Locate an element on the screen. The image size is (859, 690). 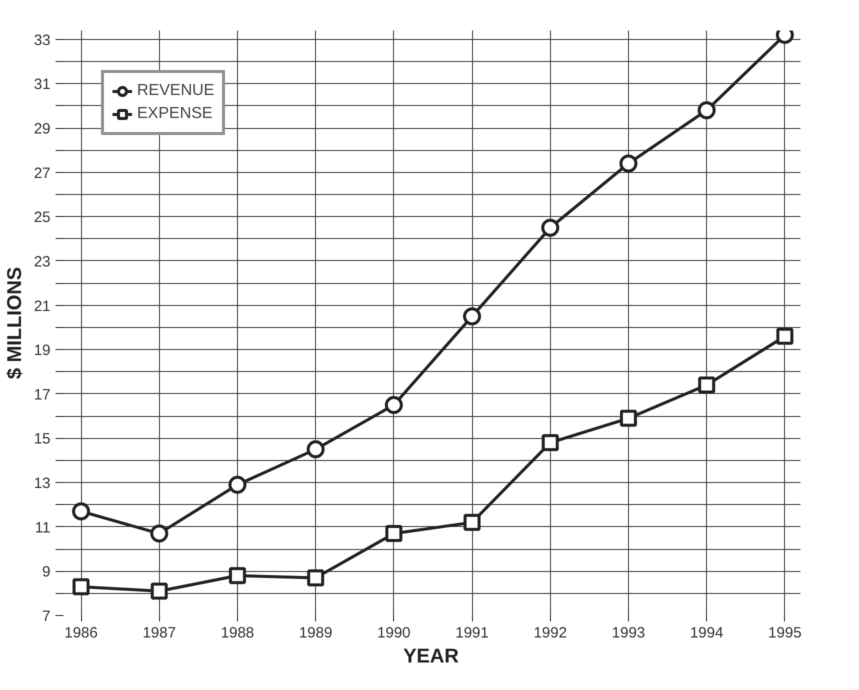
y-tick-label: 33 is located at coordinates (42, 40).